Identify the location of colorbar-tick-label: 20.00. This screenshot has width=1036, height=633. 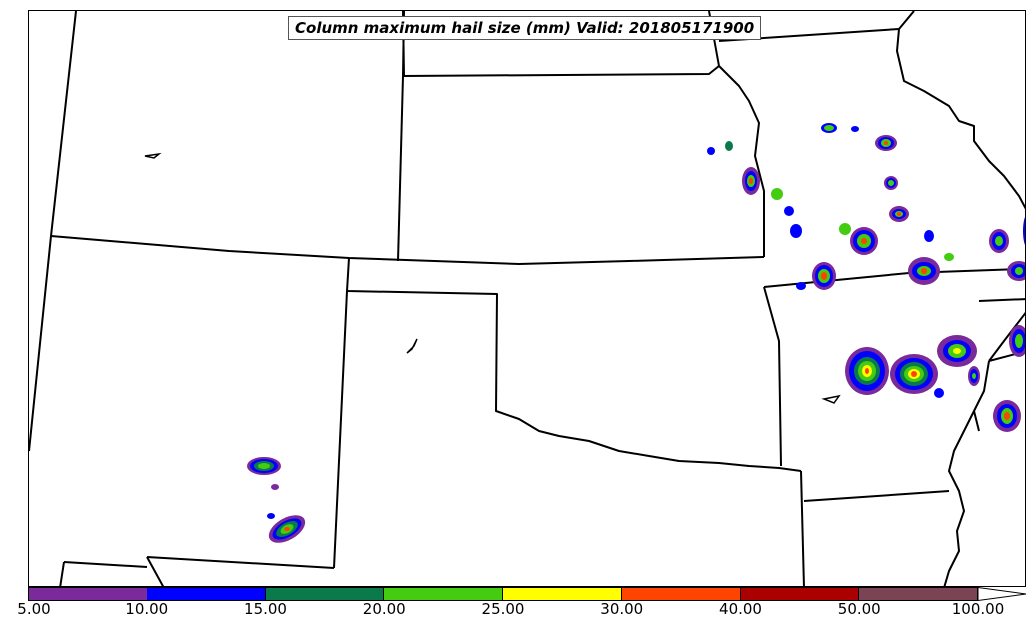
(384, 609).